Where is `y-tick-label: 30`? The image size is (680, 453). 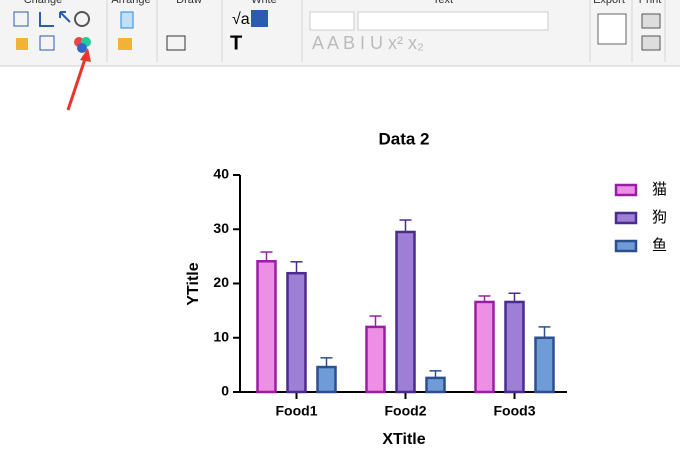 y-tick-label: 30 is located at coordinates (221, 228).